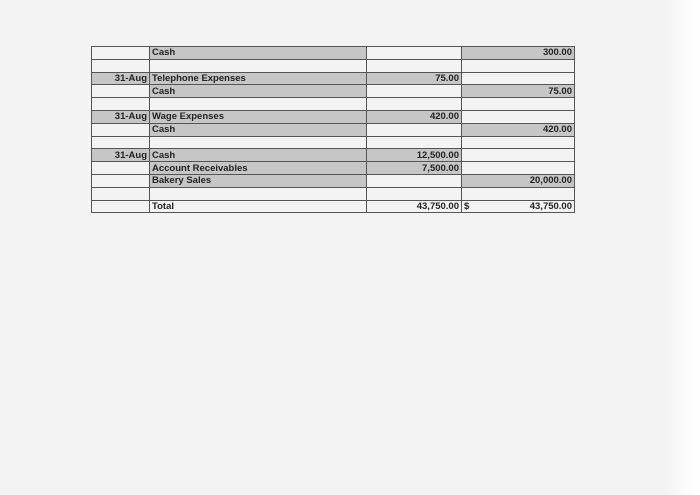 The image size is (700, 495). What do you see at coordinates (518, 91) in the screenshot?
I see `credit-cell: 75.00` at bounding box center [518, 91].